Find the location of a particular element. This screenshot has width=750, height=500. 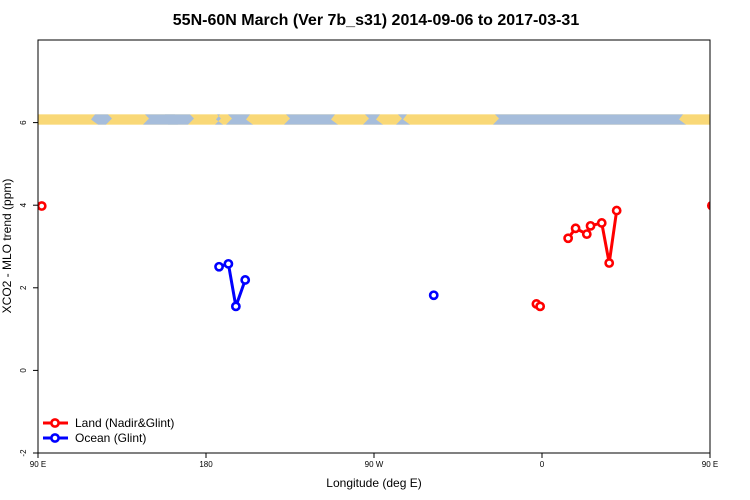

y-tick-label: 6 is located at coordinates (23, 122).